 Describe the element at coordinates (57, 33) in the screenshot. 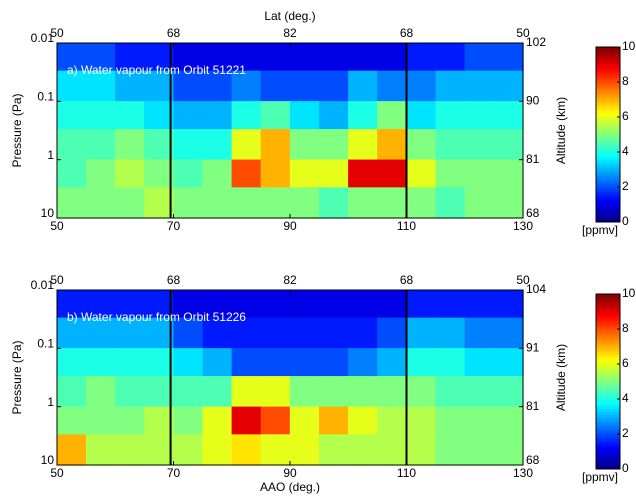

I see `top-tick-label: 50` at that location.